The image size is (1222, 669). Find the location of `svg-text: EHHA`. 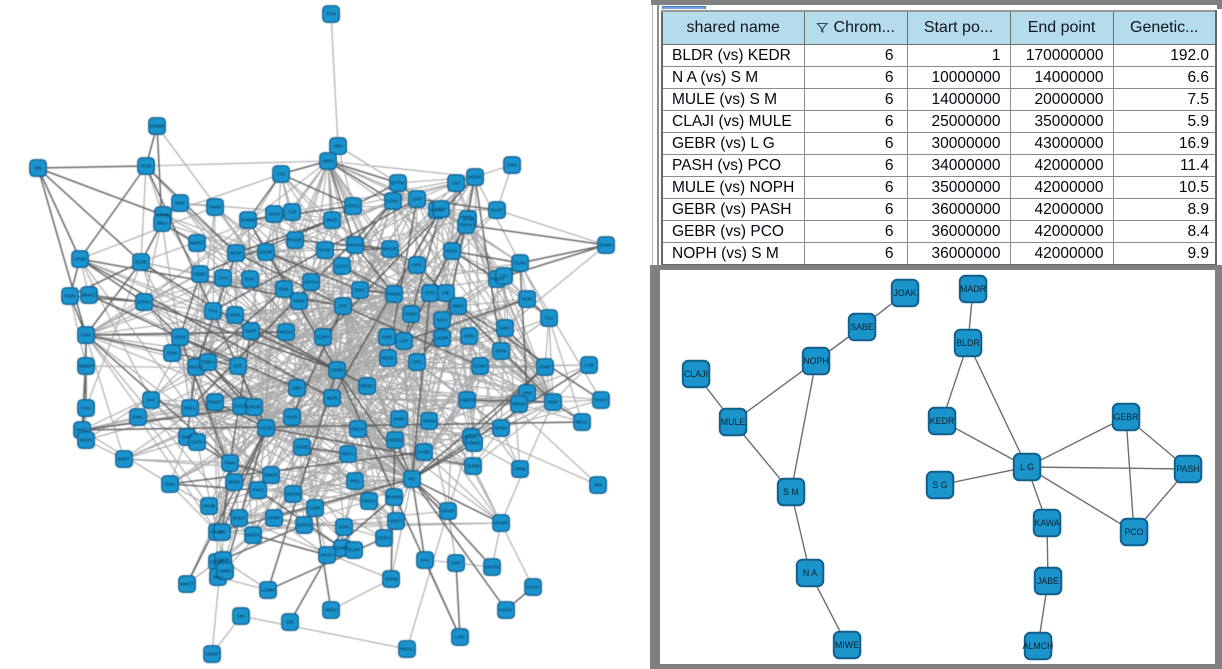

svg-text: EHHA is located at coordinates (145, 302).